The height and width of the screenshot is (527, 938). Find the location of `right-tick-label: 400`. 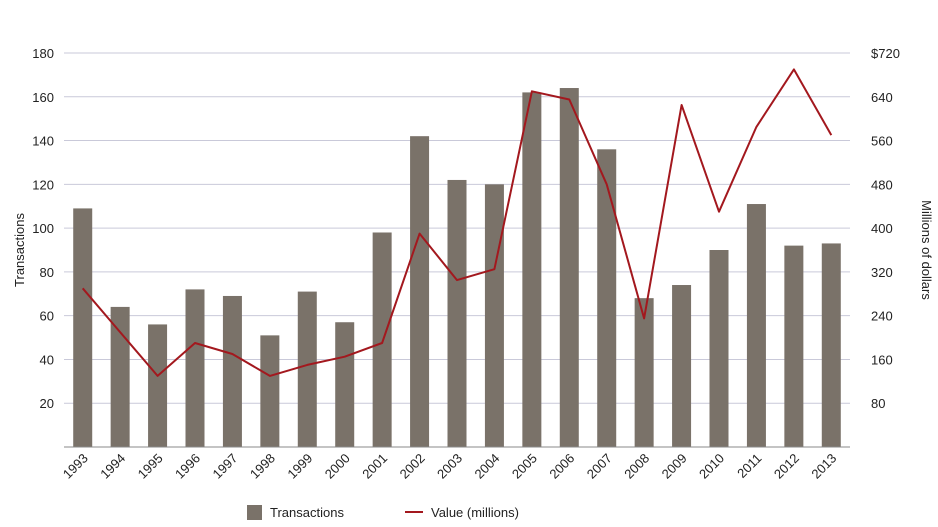

right-tick-label: 400 is located at coordinates (882, 228).